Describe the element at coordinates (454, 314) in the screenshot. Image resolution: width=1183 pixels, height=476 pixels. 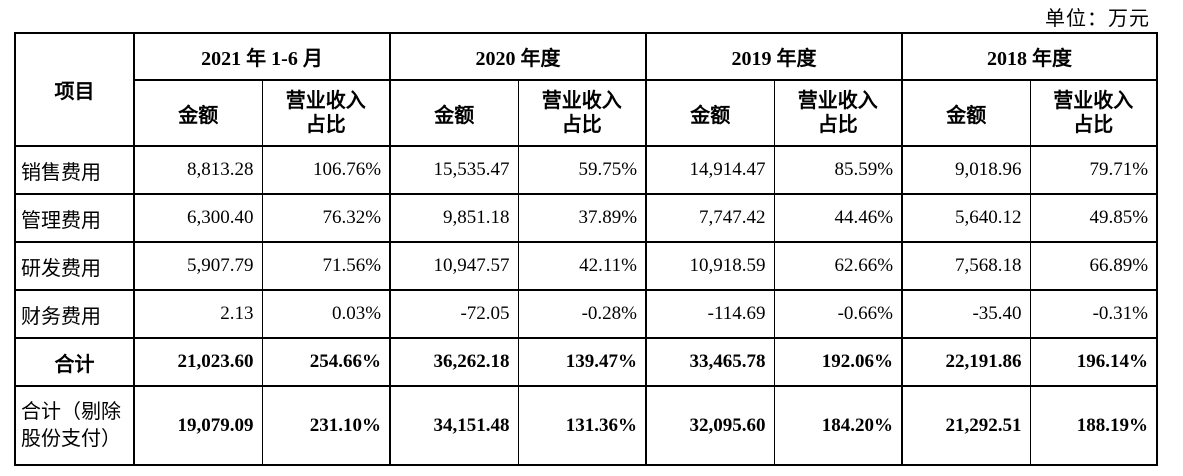
I see `amount-cell: -72.05` at that location.